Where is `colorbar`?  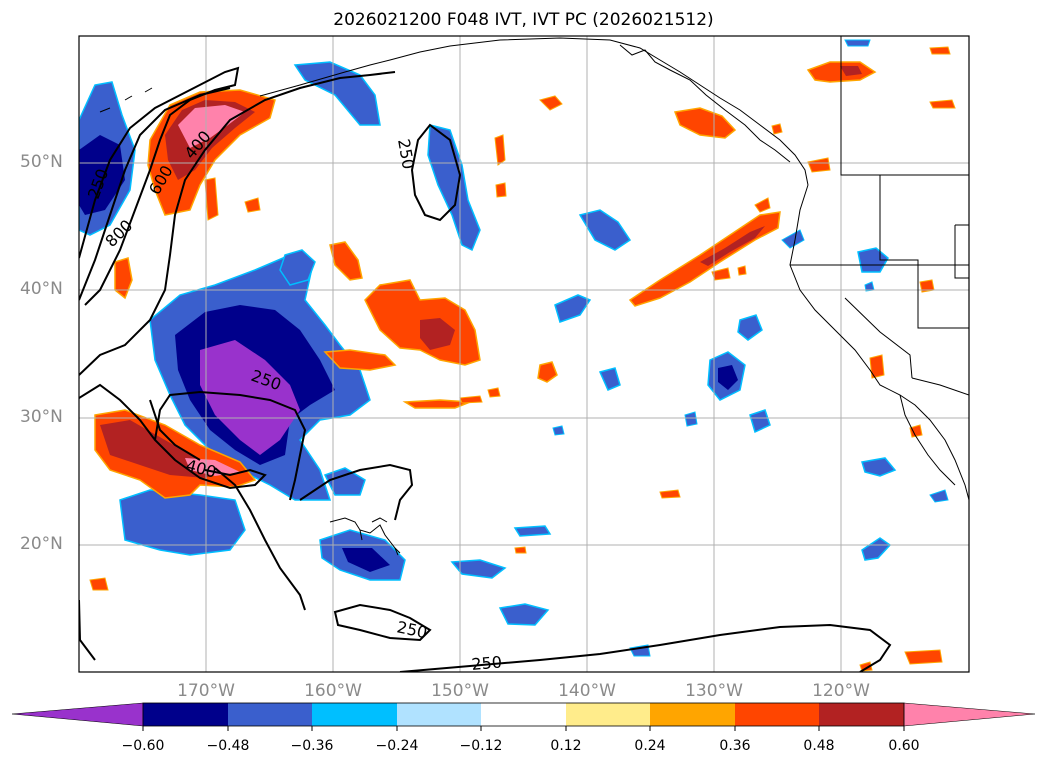 colorbar is located at coordinates (523, 716).